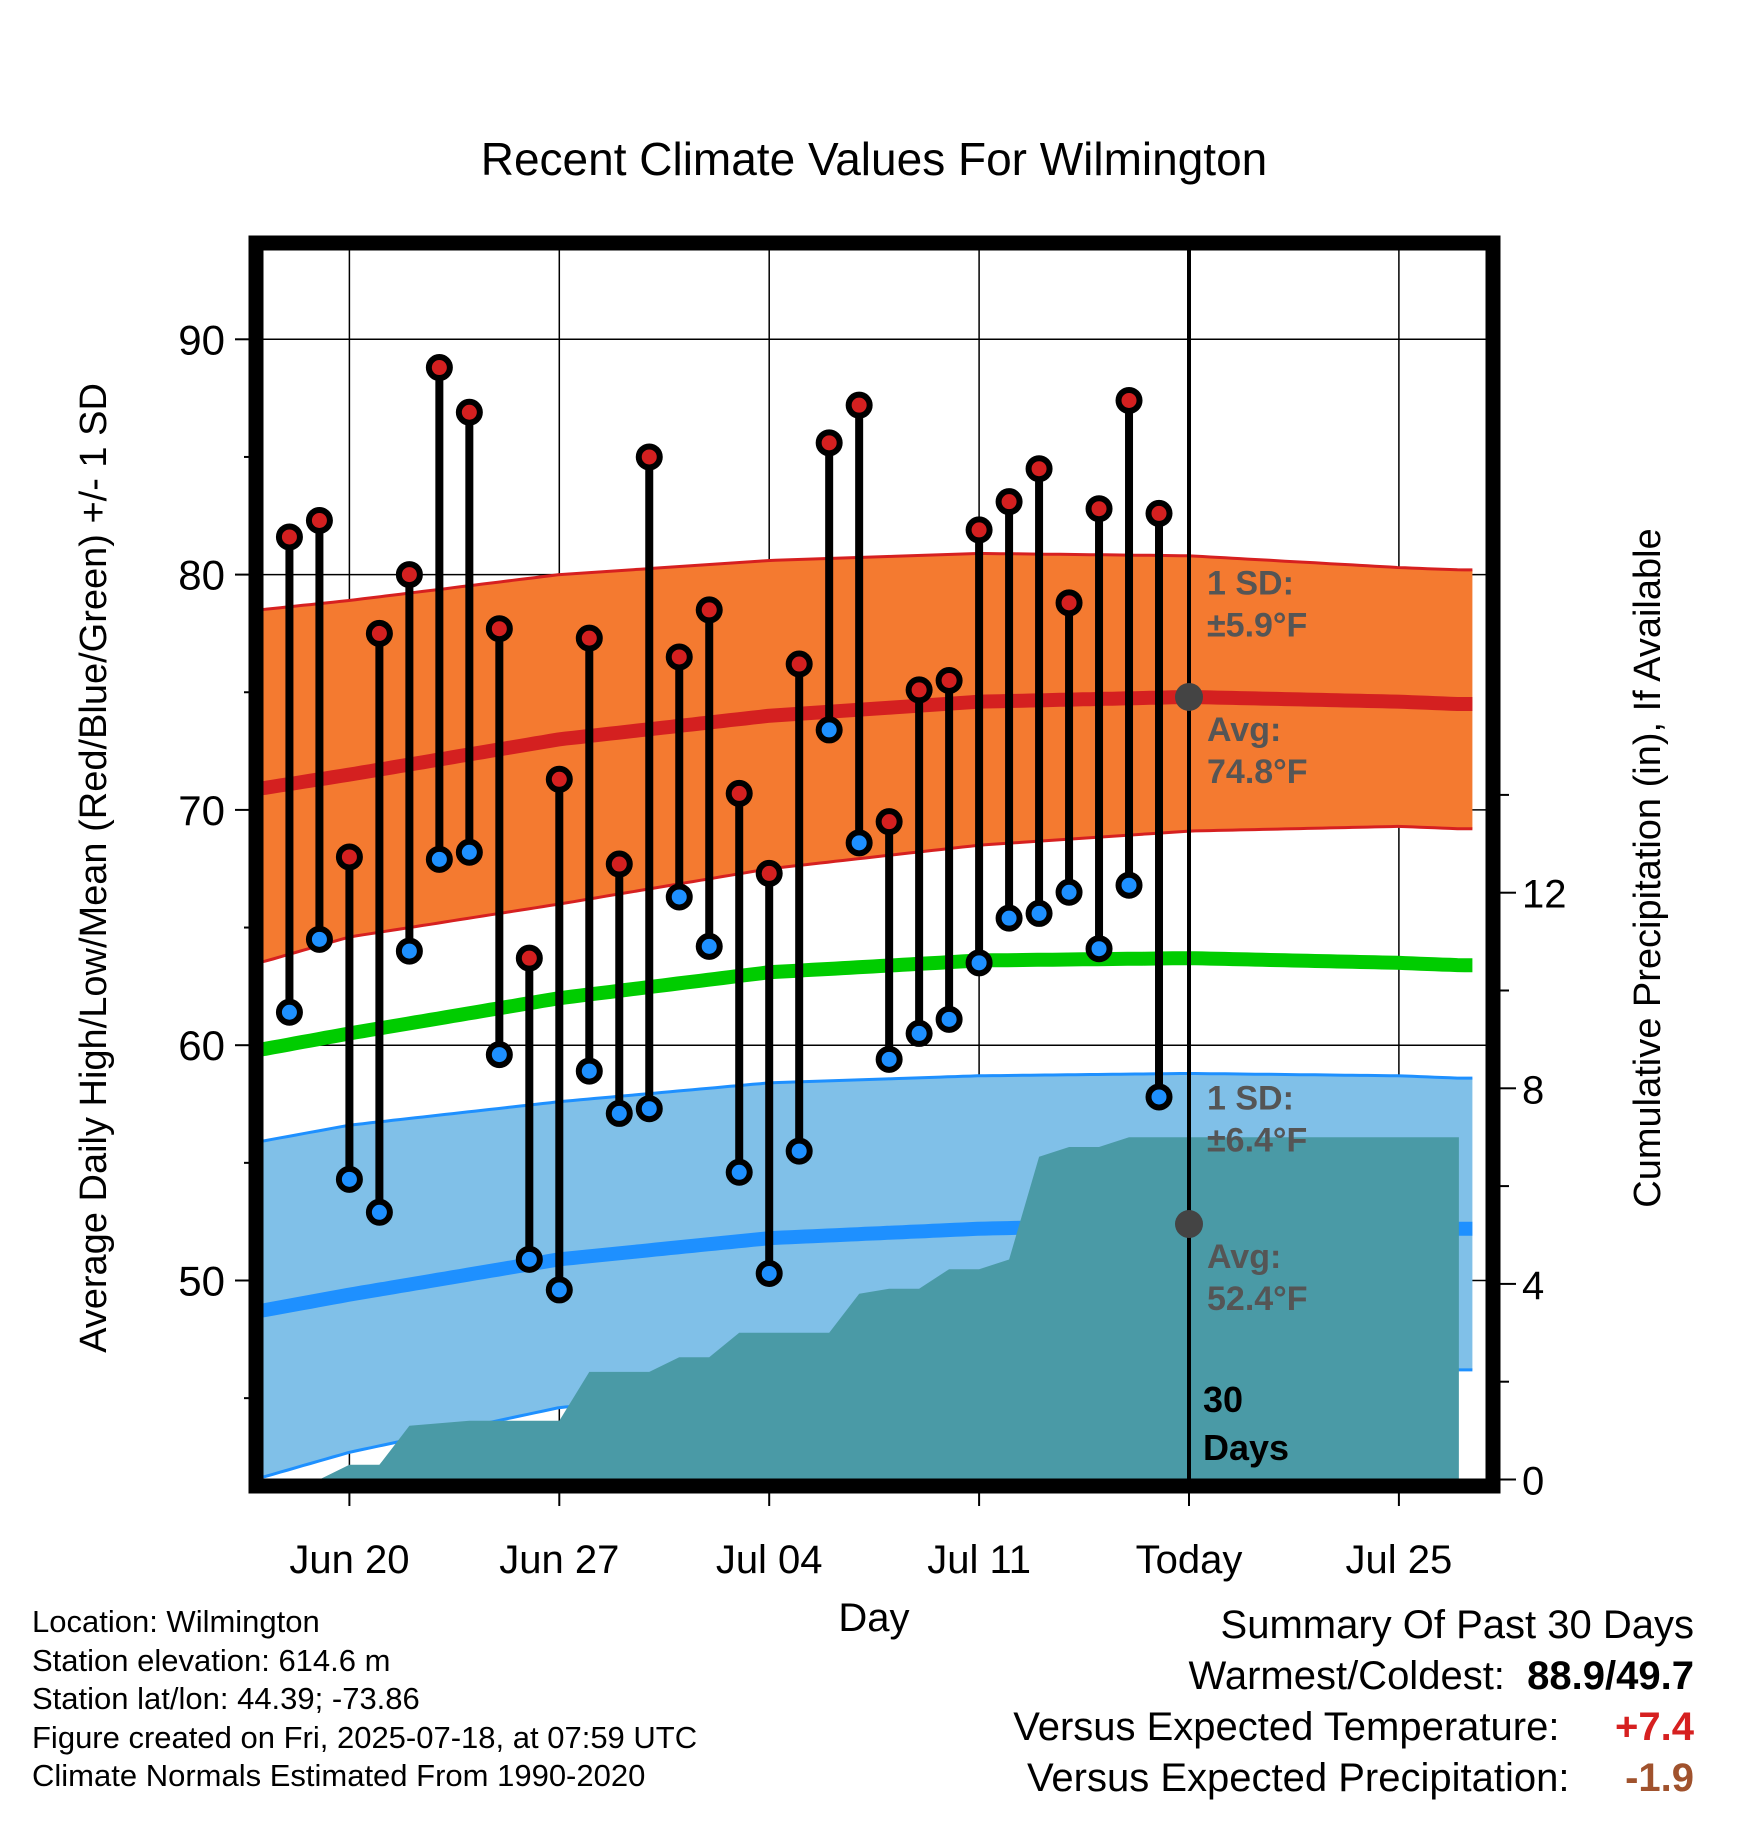 The height and width of the screenshot is (1828, 1748). I want to click on temp-value: +7.4, so click(1654, 1727).